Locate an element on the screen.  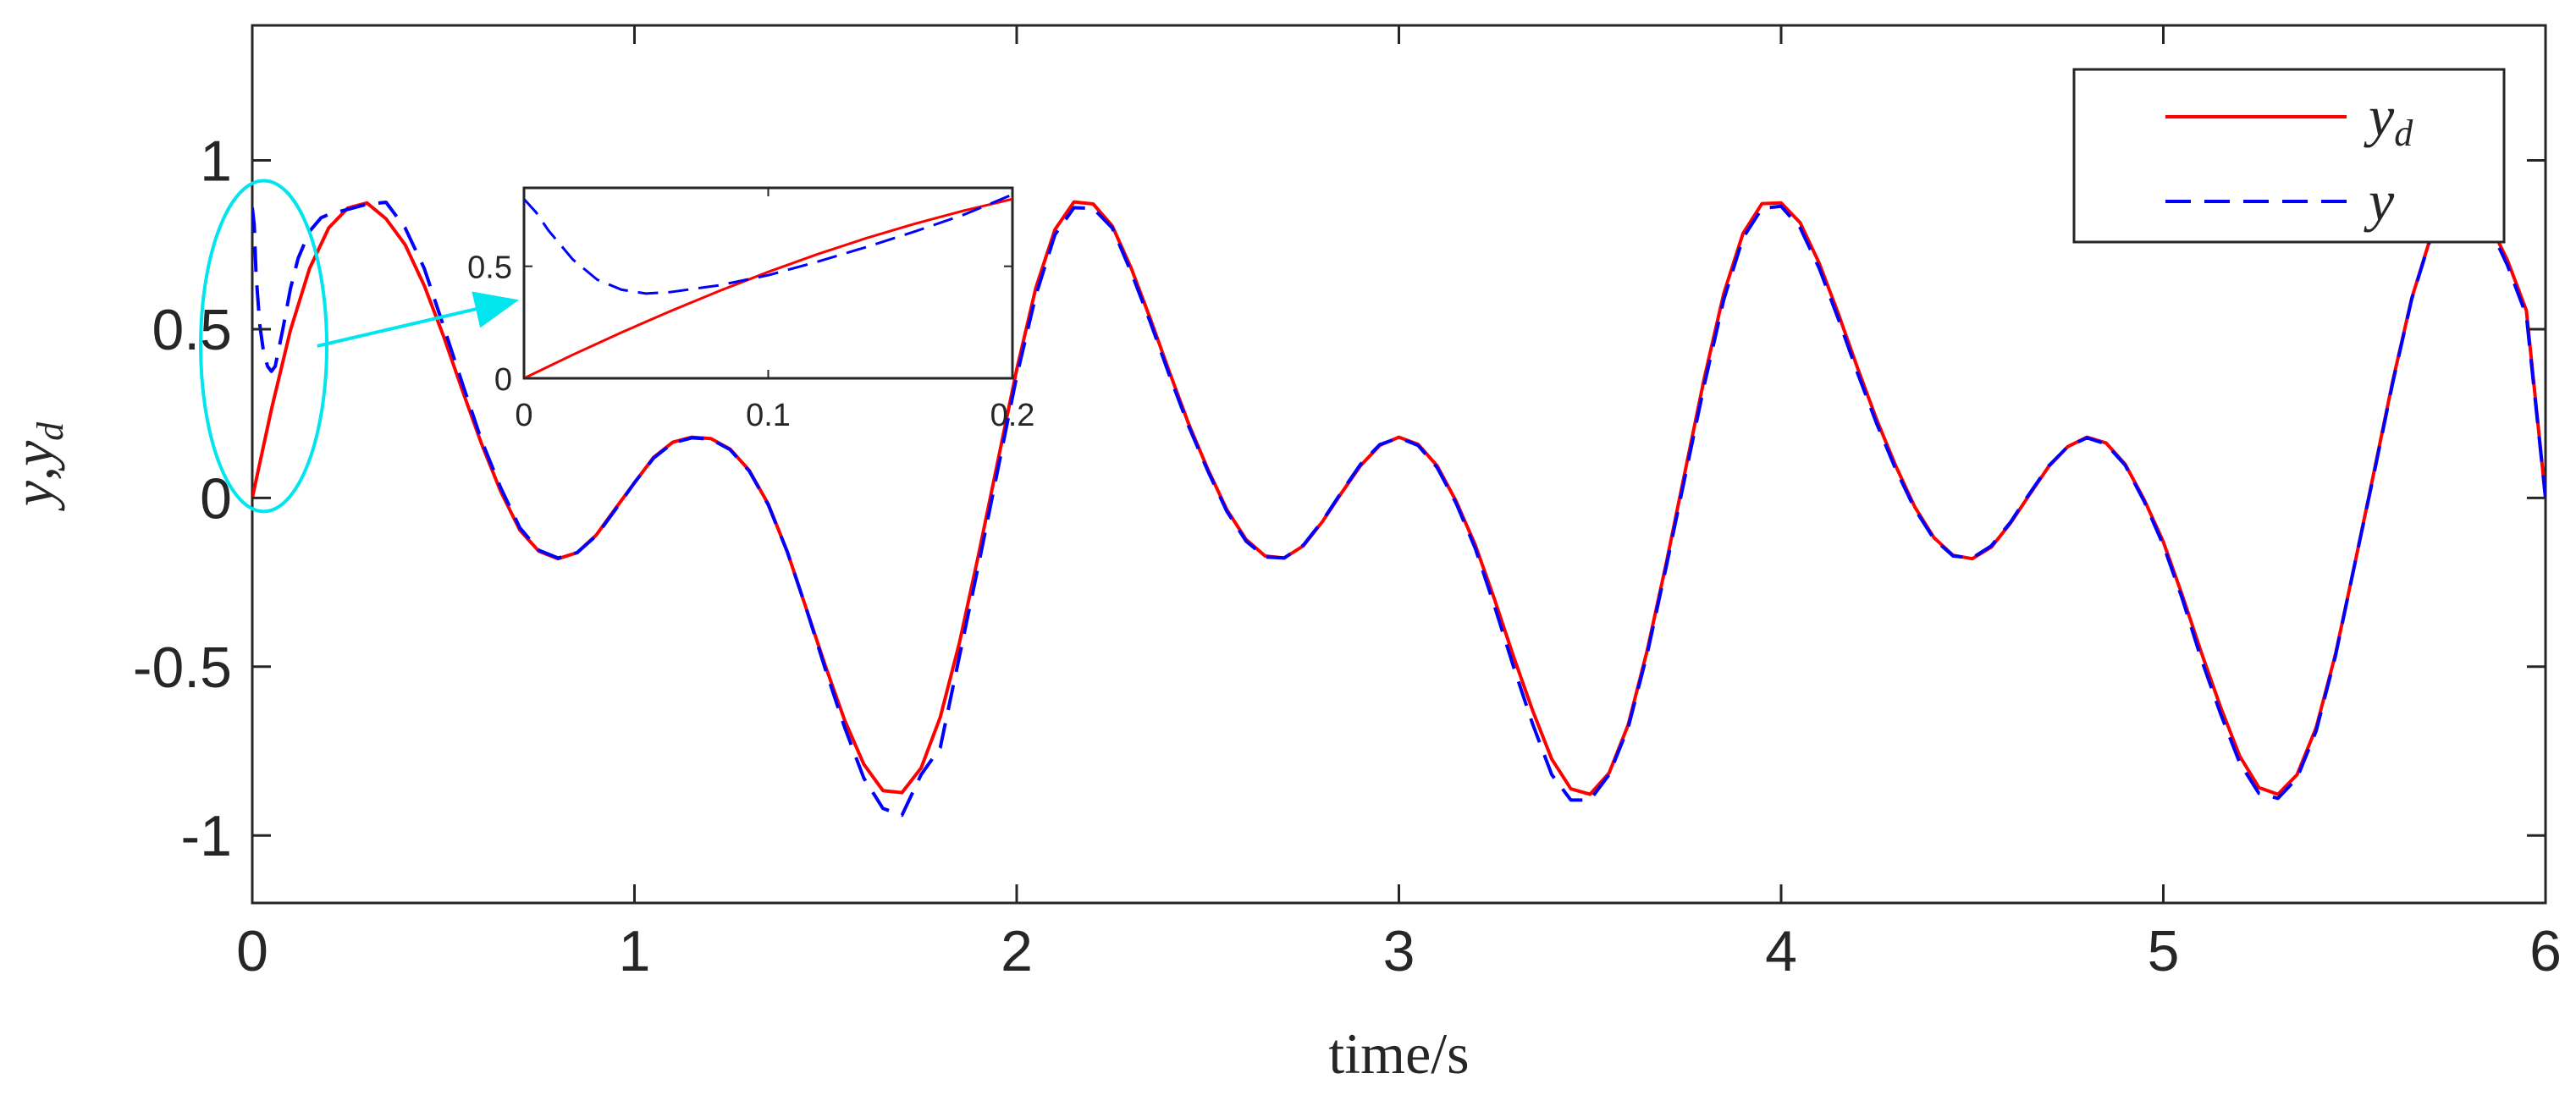
inset-y-tick-label: 0.5 is located at coordinates (490, 268).